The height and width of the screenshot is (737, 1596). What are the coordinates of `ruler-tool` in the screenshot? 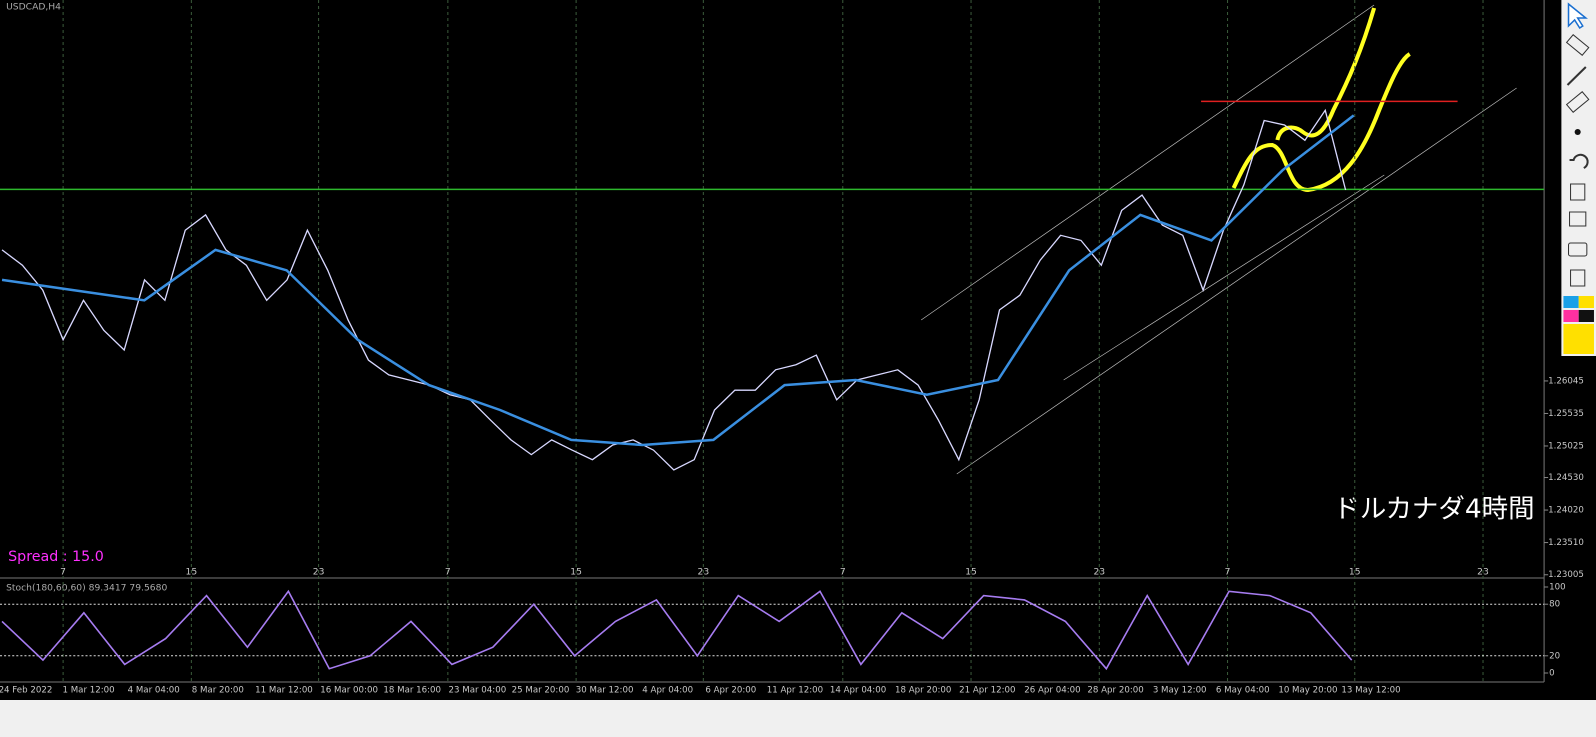 It's located at (1577, 102).